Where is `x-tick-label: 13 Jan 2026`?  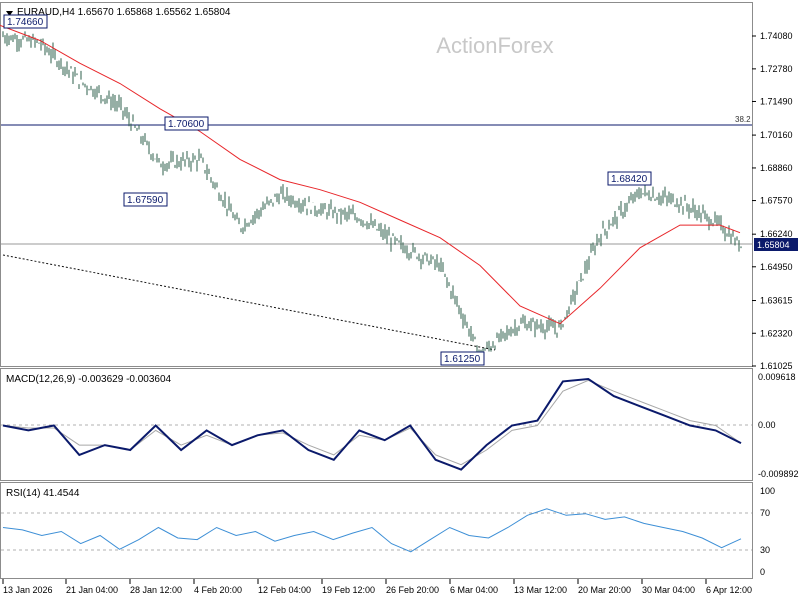 x-tick-label: 13 Jan 2026 is located at coordinates (28, 590).